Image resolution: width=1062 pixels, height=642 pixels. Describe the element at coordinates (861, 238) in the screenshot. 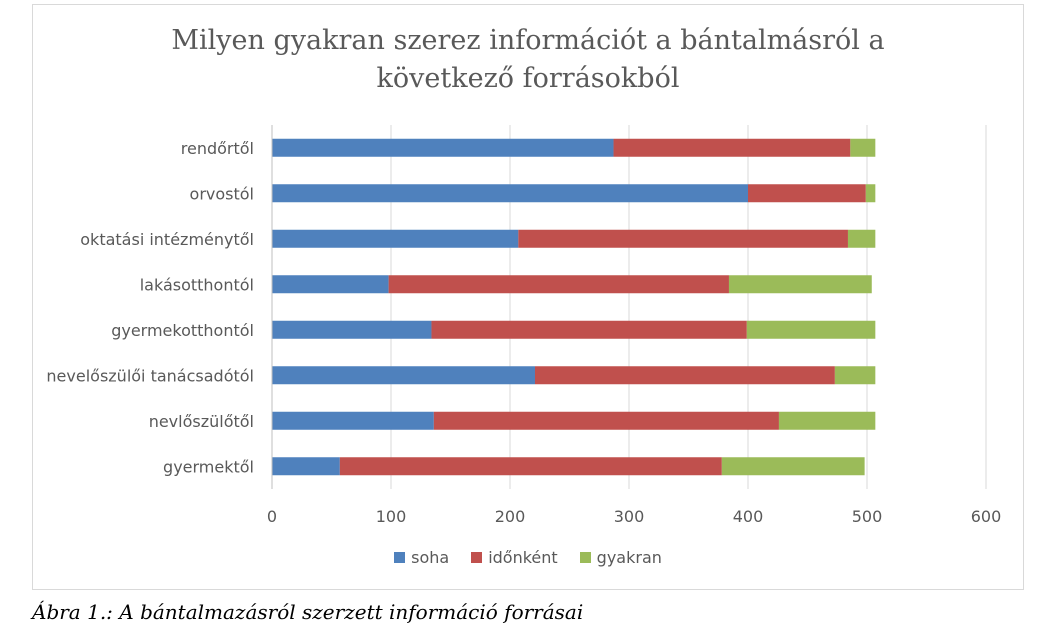

I see `bar-3-gyakran` at that location.